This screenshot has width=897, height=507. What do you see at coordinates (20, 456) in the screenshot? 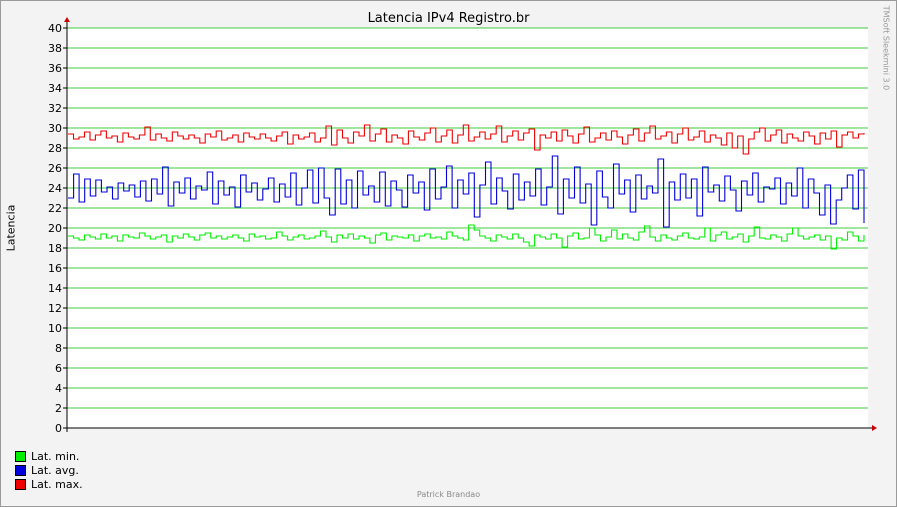
I see `legend-swatch-min` at bounding box center [20, 456].